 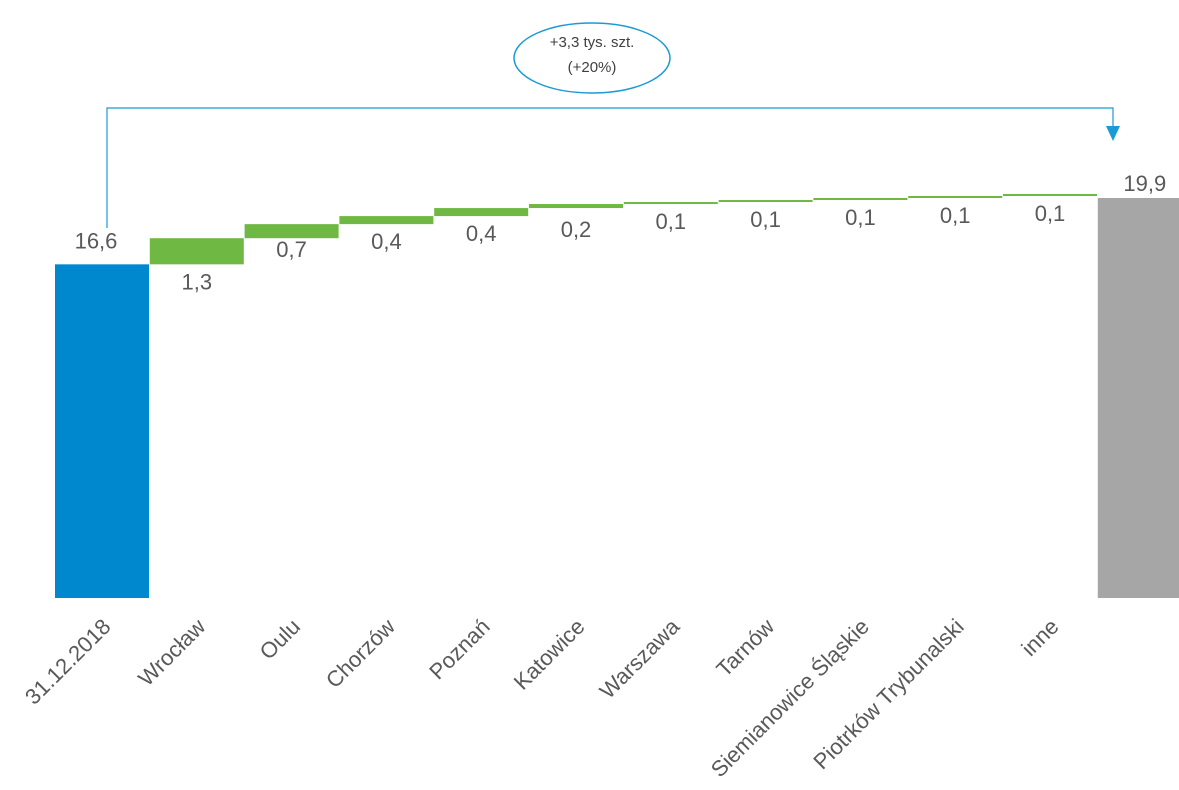 I want to click on end-bar, so click(x=1138, y=398).